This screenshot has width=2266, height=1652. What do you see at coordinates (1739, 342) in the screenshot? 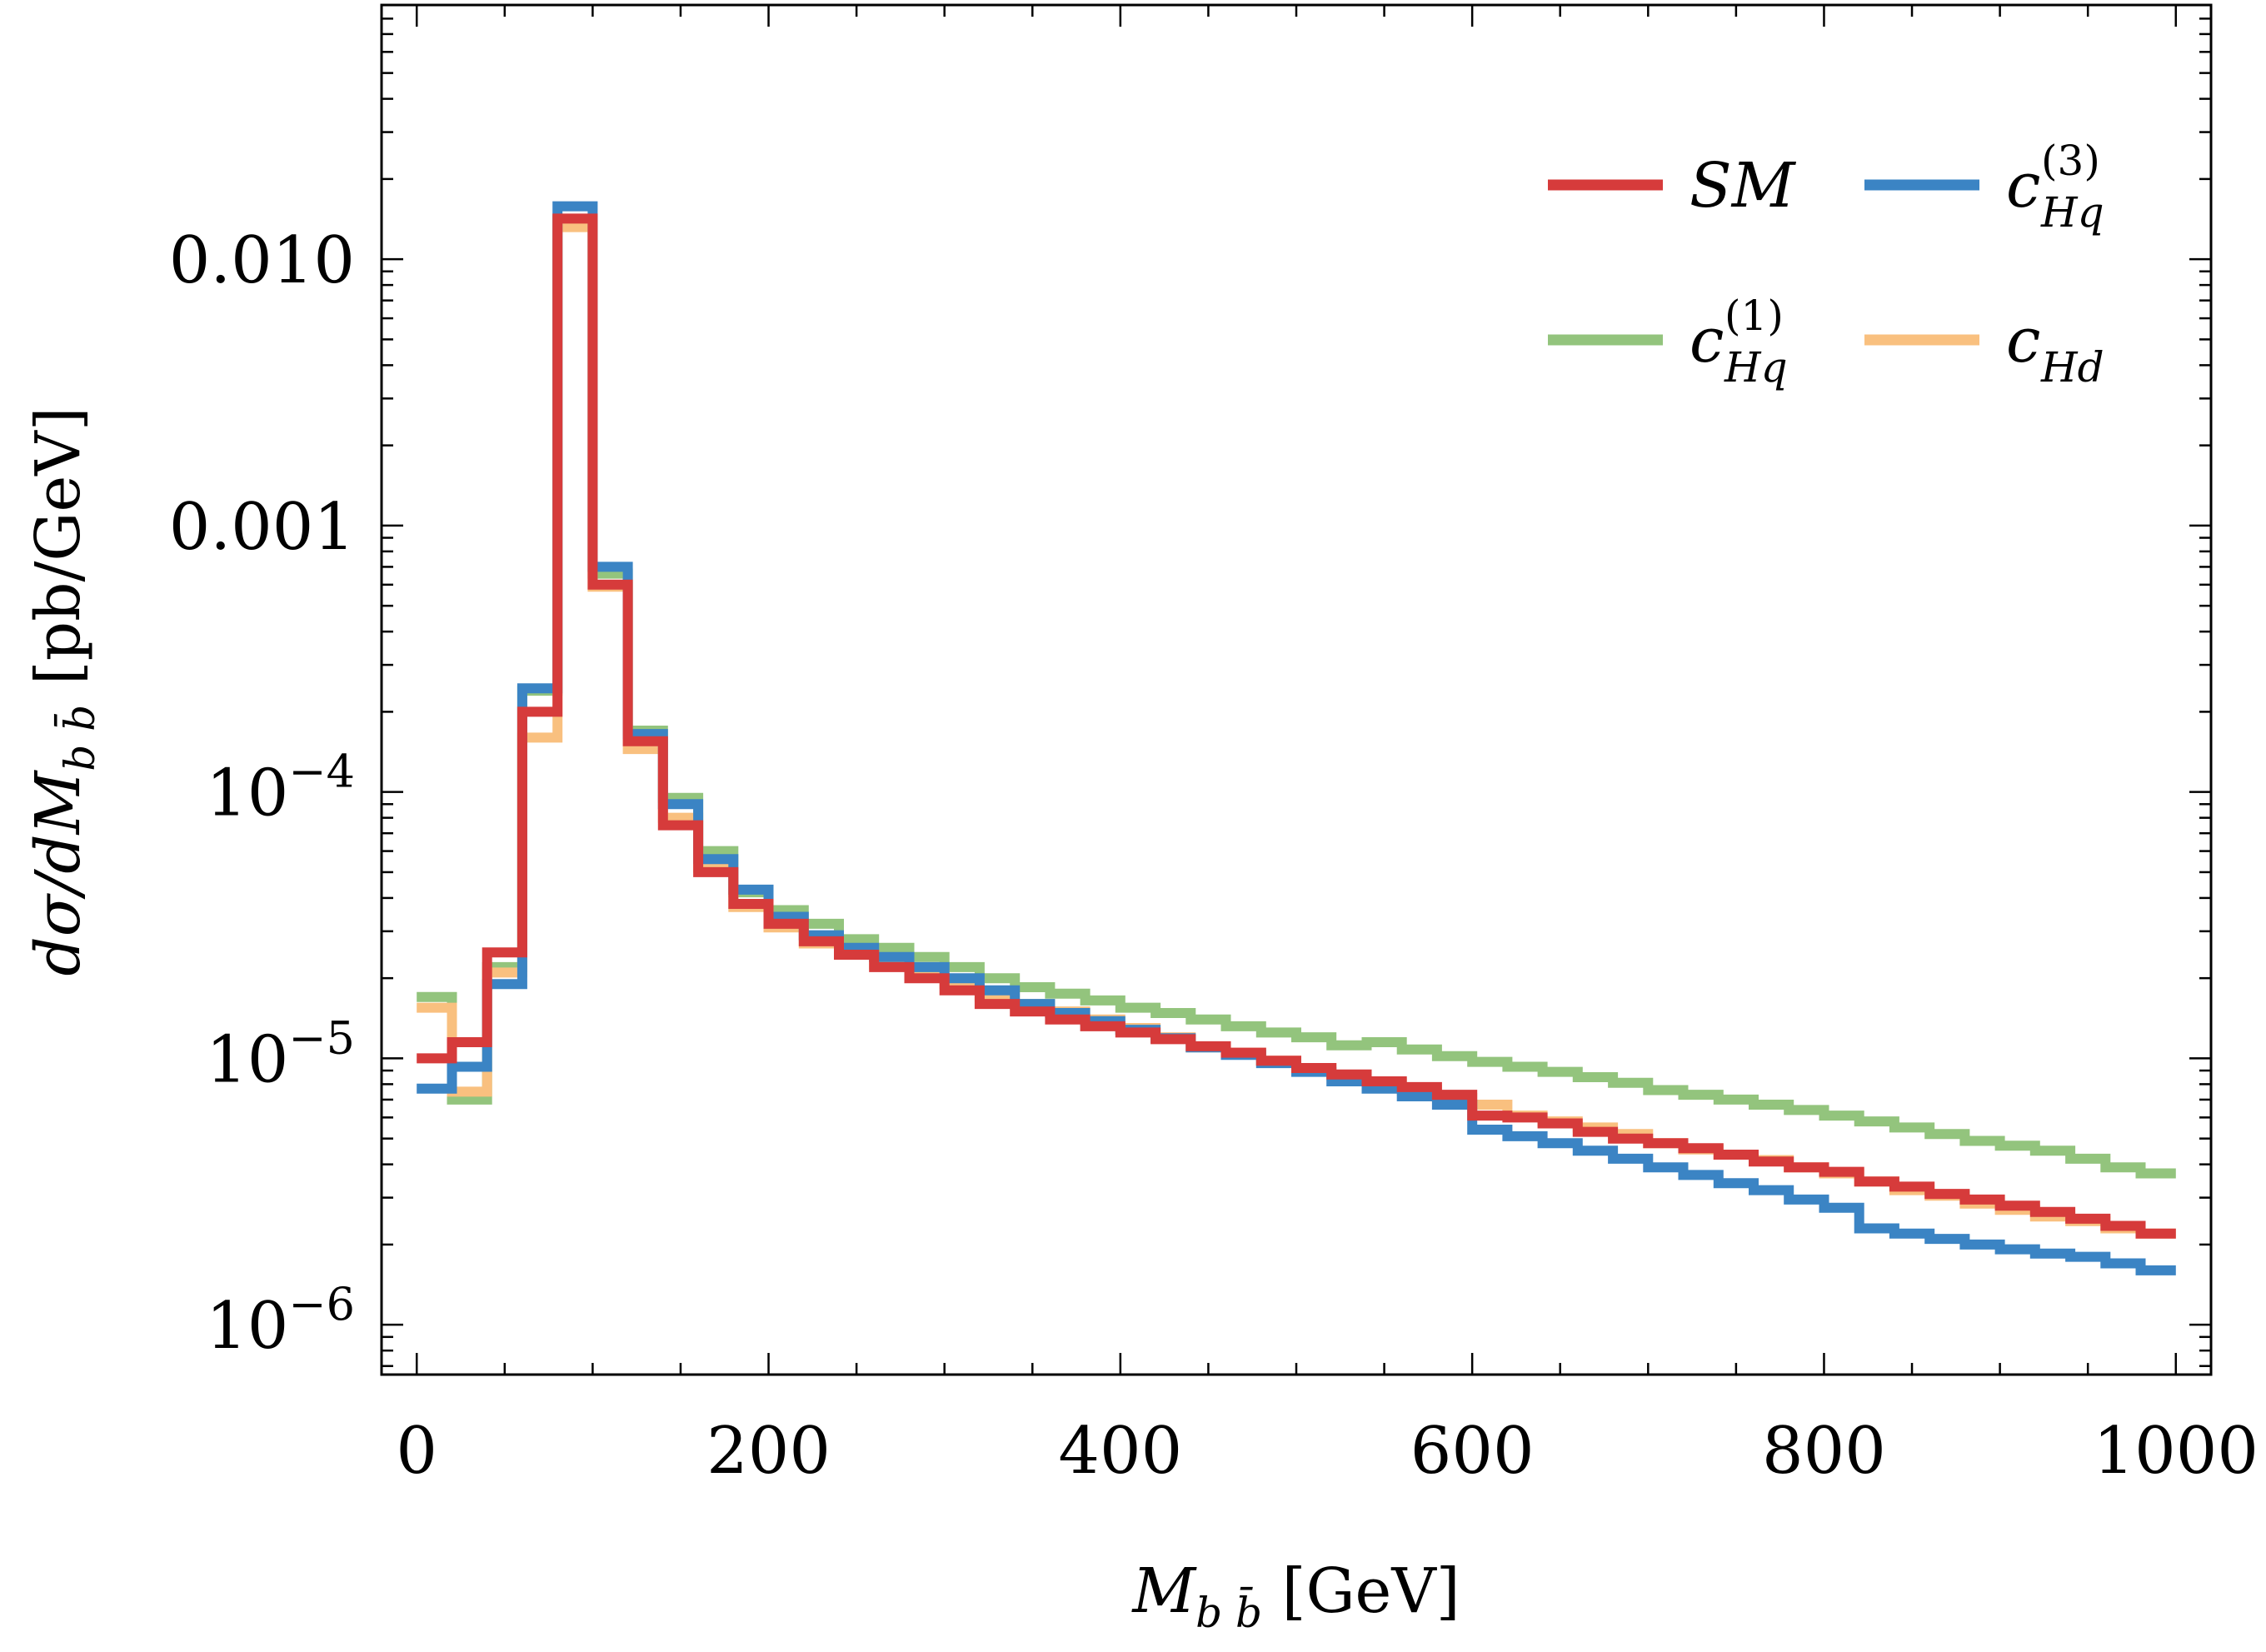
I see `legend-label: c(1) Hq` at bounding box center [1739, 342].